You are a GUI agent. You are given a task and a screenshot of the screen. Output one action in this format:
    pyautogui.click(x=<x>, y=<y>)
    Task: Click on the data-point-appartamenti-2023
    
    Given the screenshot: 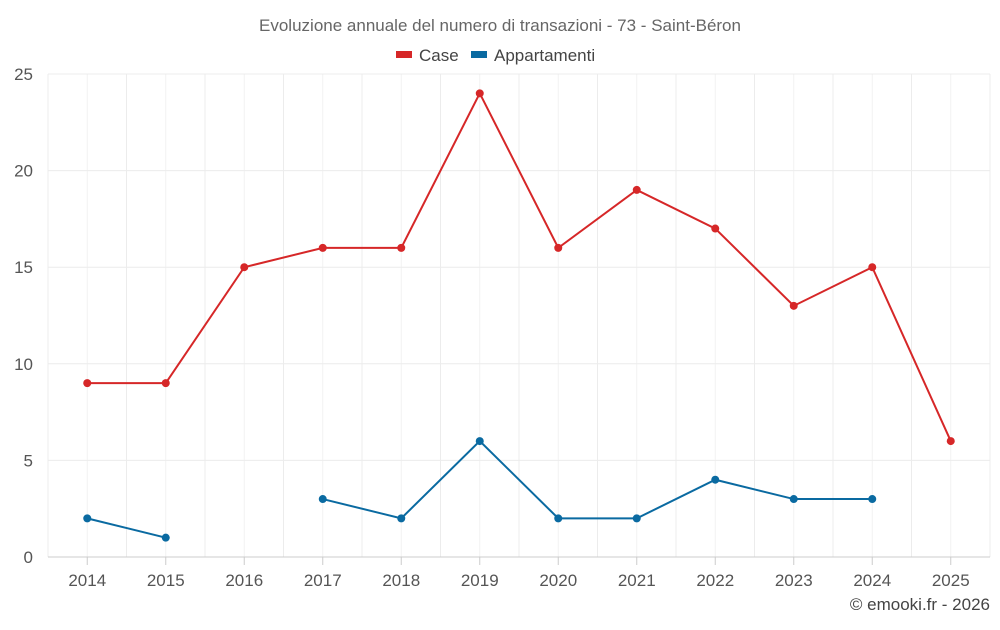 What is the action you would take?
    pyautogui.click(x=793, y=499)
    